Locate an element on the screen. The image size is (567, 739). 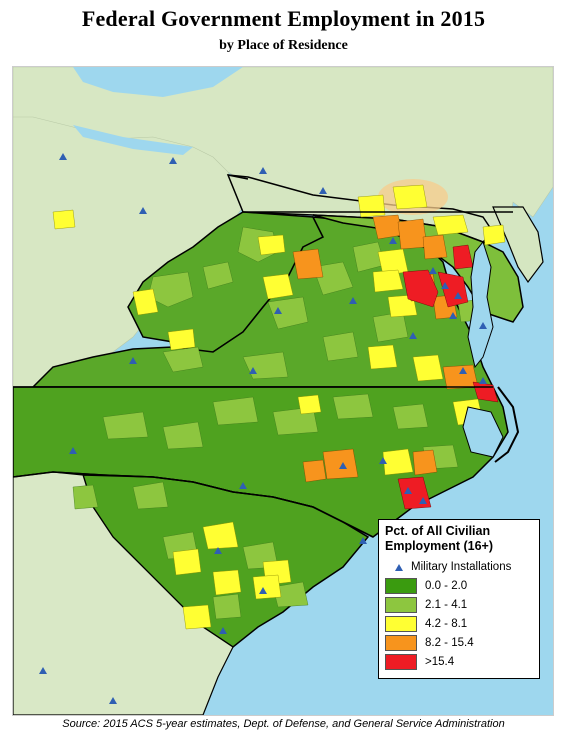
legend-class-label: 0.0 - 2.0 is located at coordinates (446, 585).